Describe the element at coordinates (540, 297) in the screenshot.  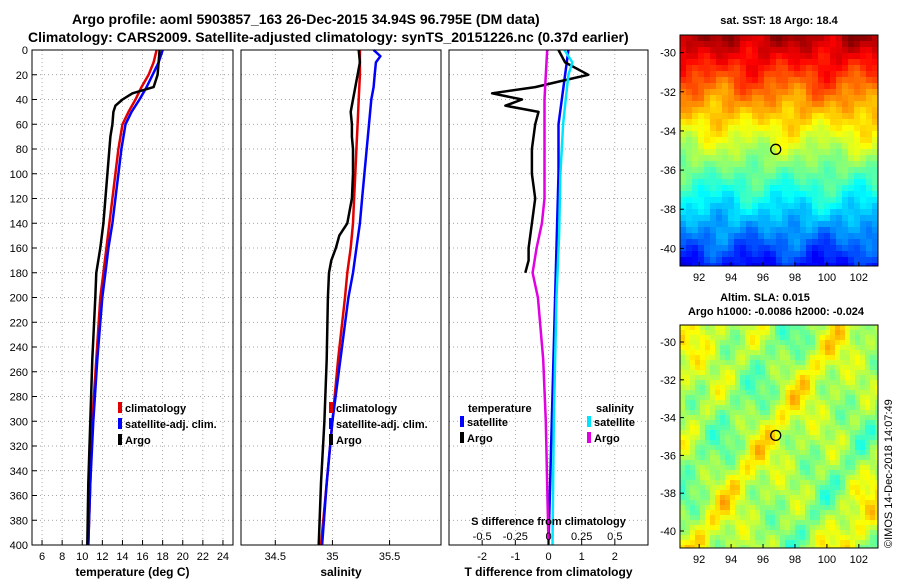
I see `series-s-argo` at that location.